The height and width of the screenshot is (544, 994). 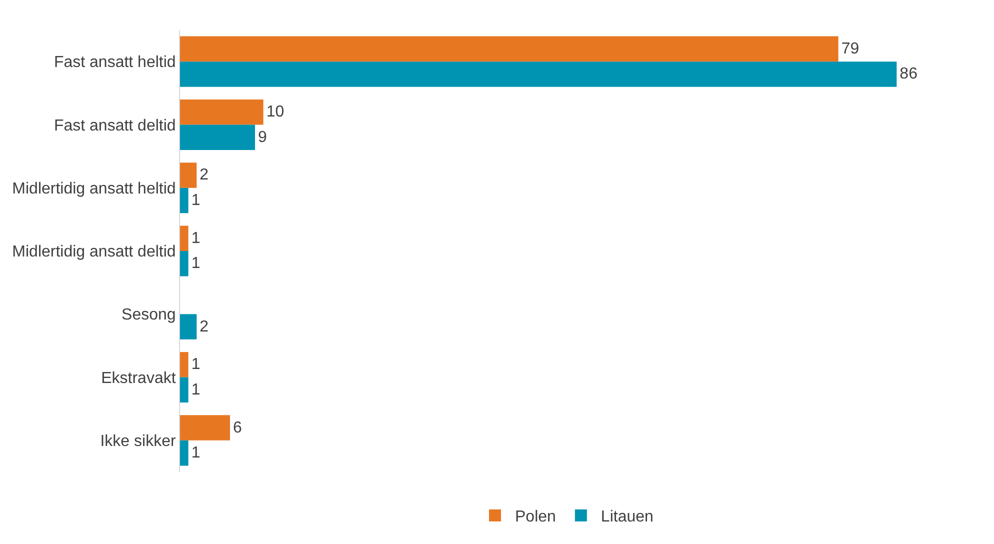 I want to click on data-label: 10, so click(x=275, y=112).